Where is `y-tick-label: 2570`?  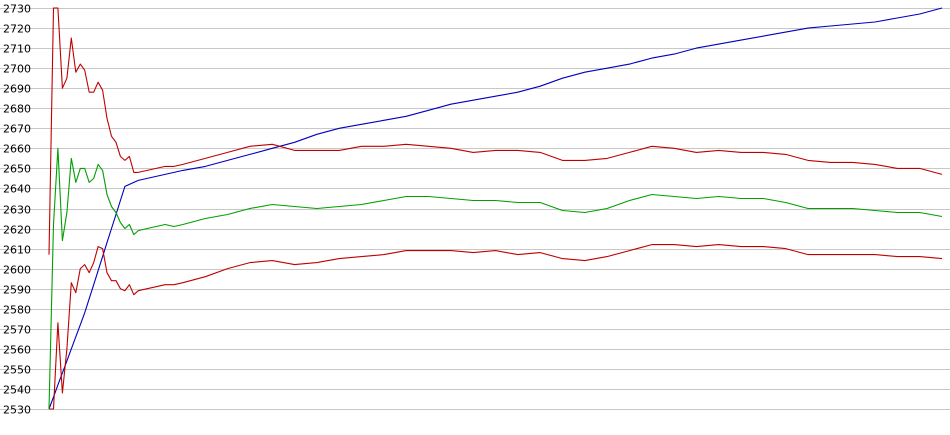 y-tick-label: 2570 is located at coordinates (17, 330).